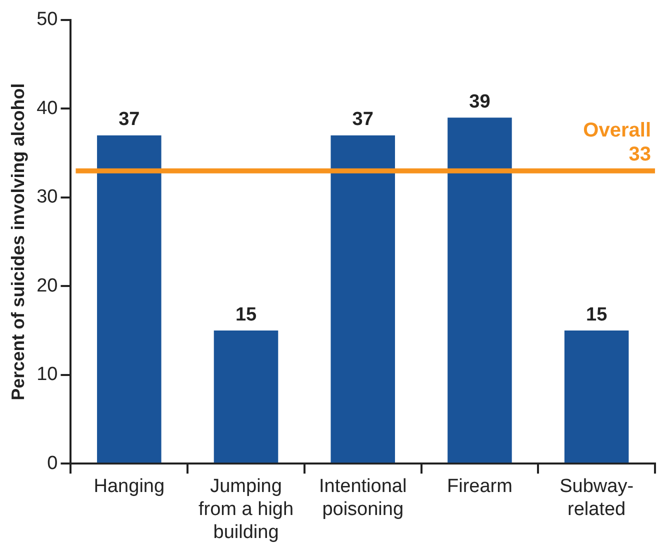 The height and width of the screenshot is (546, 671). What do you see at coordinates (52, 463) in the screenshot?
I see `y-tick-label: 0` at bounding box center [52, 463].